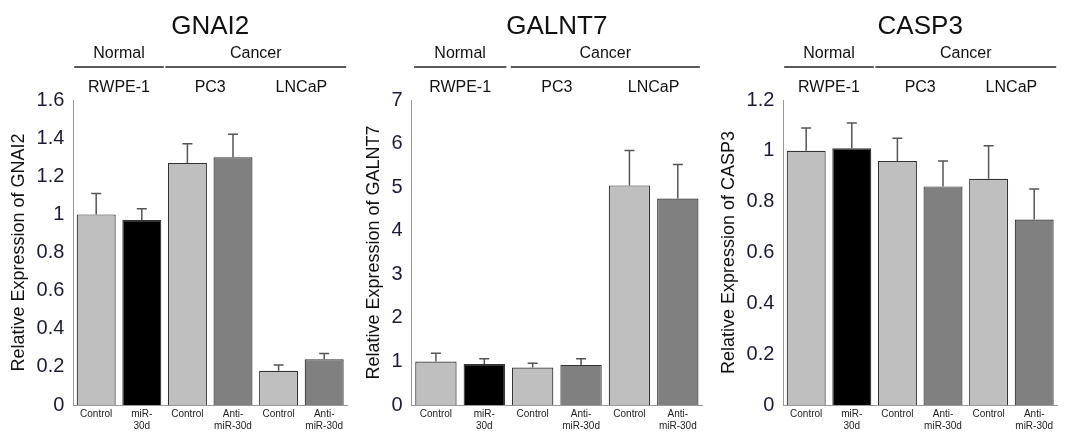 The image size is (1067, 439). I want to click on y-axis-title: Relative Expression of GALNT7, so click(372, 252).